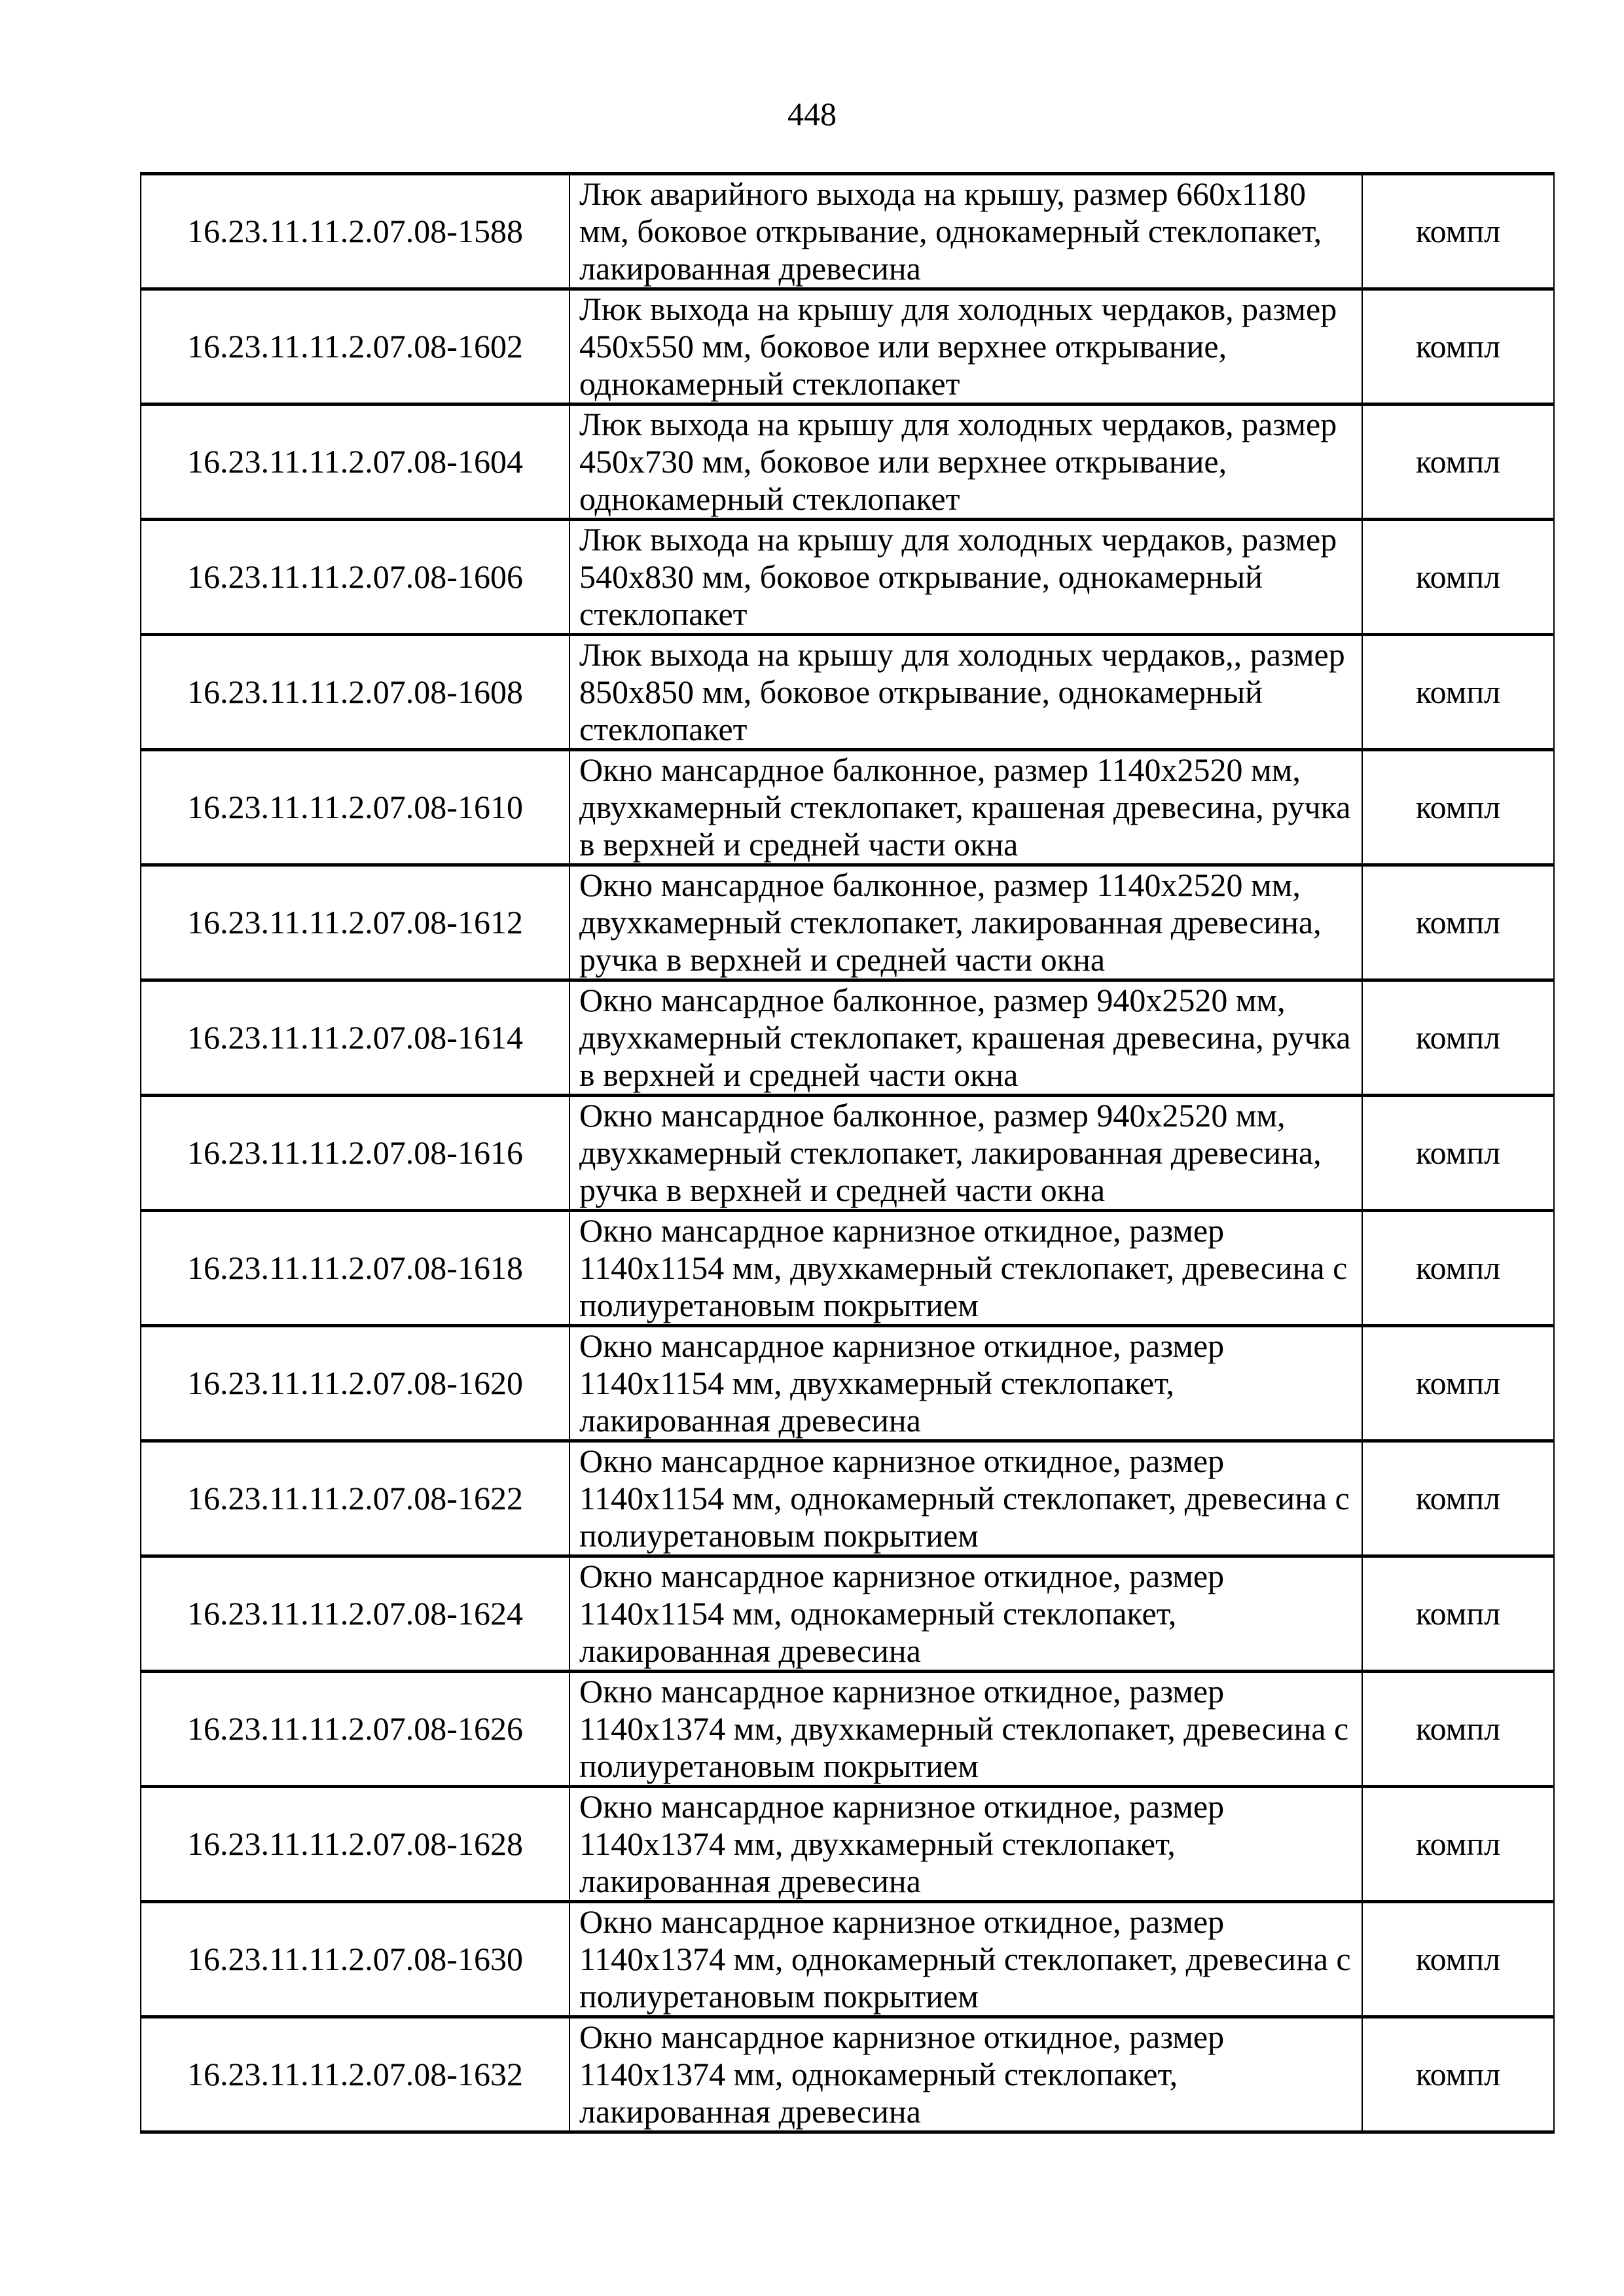  I want to click on code-cell: 16.23.11.11.2.07.08-1632, so click(355, 2074).